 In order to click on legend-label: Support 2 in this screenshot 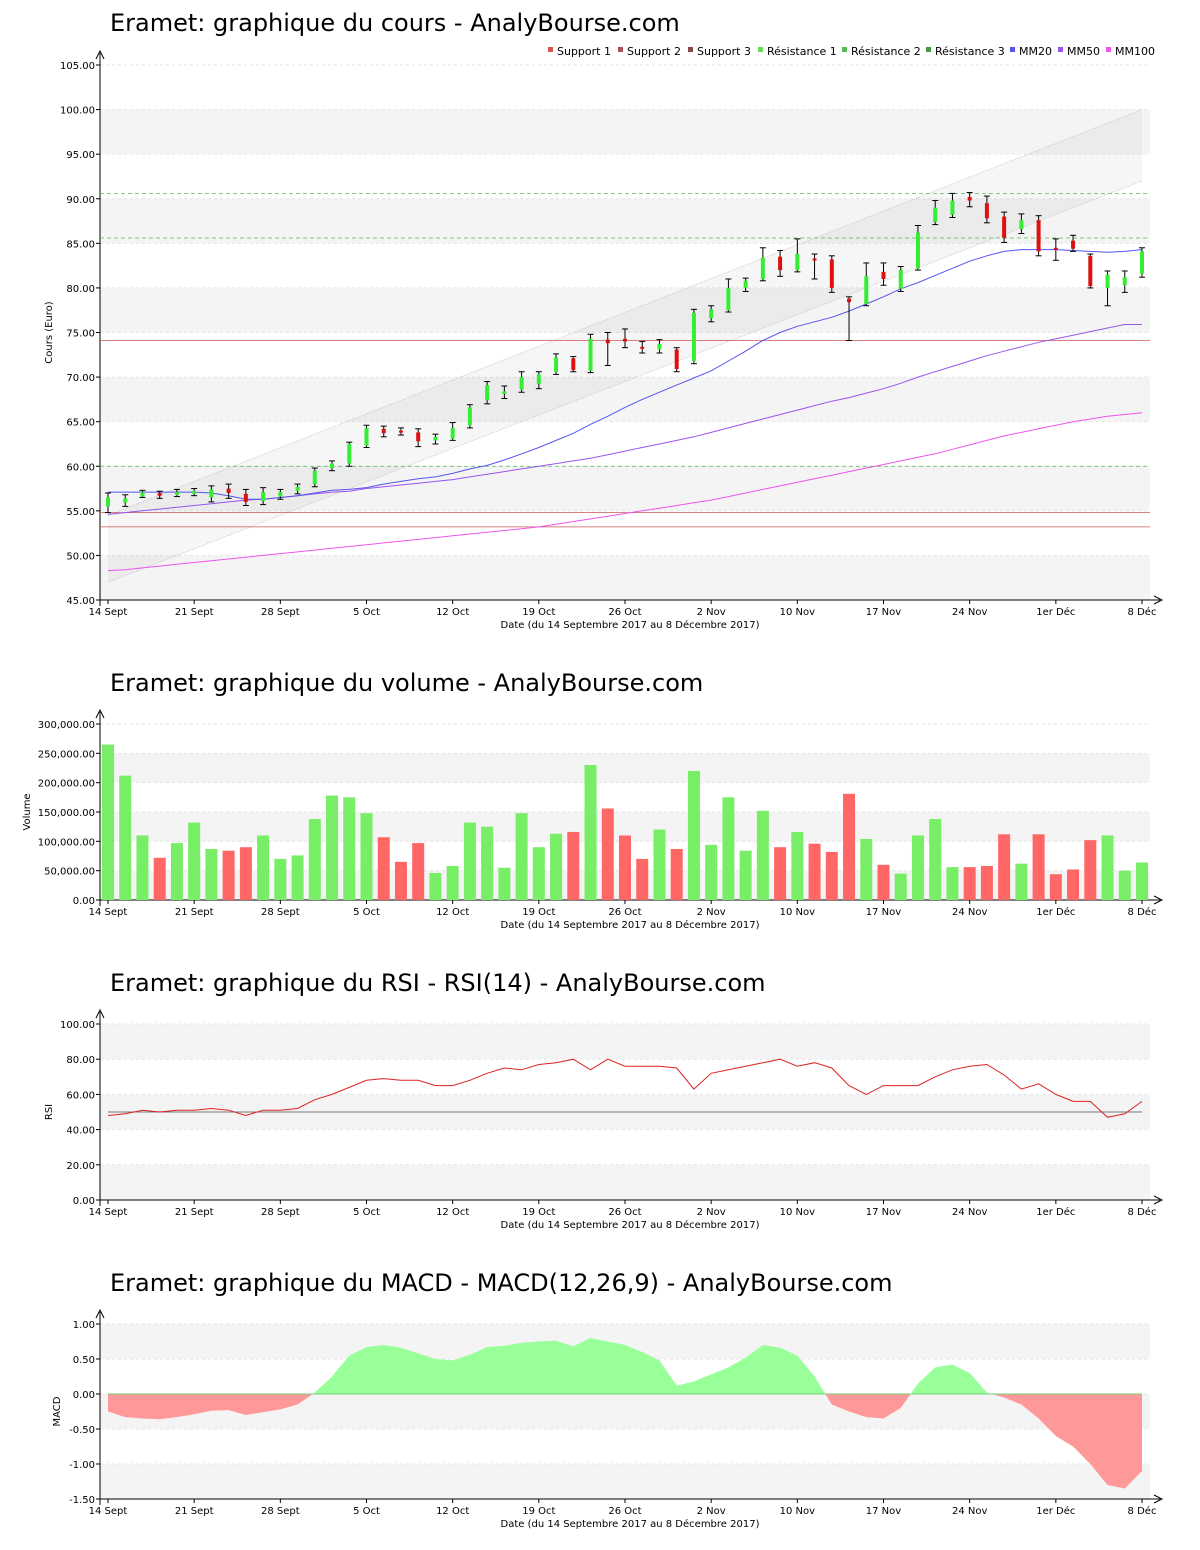, I will do `click(654, 51)`.